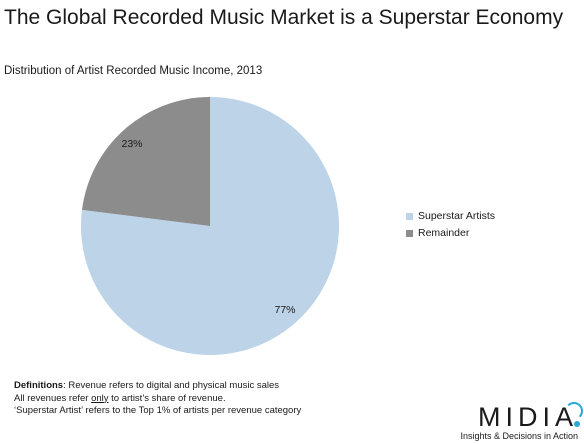  I want to click on midia-logo: MIDIA Insights & Decisions in Action, so click(514, 422).